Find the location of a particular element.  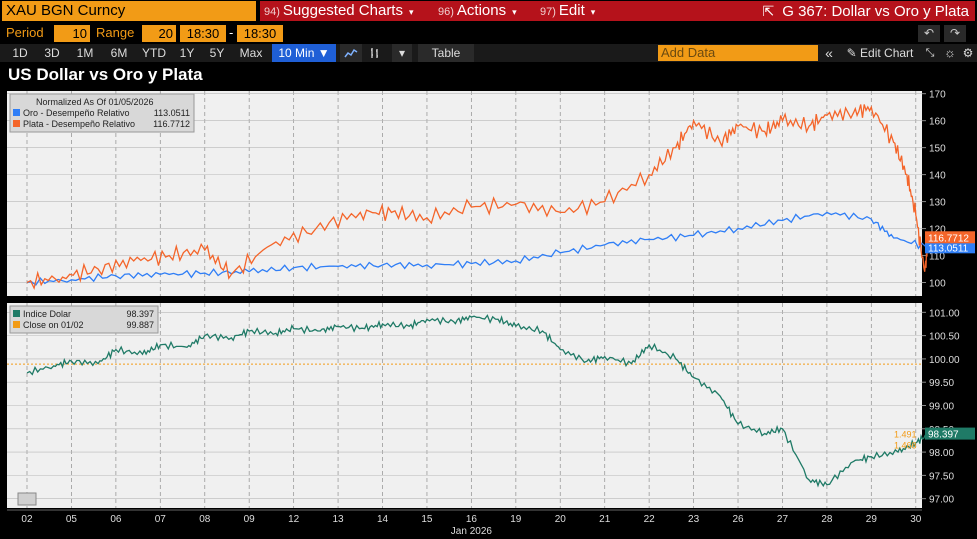

last-value-label: 113.0511 is located at coordinates (948, 248).